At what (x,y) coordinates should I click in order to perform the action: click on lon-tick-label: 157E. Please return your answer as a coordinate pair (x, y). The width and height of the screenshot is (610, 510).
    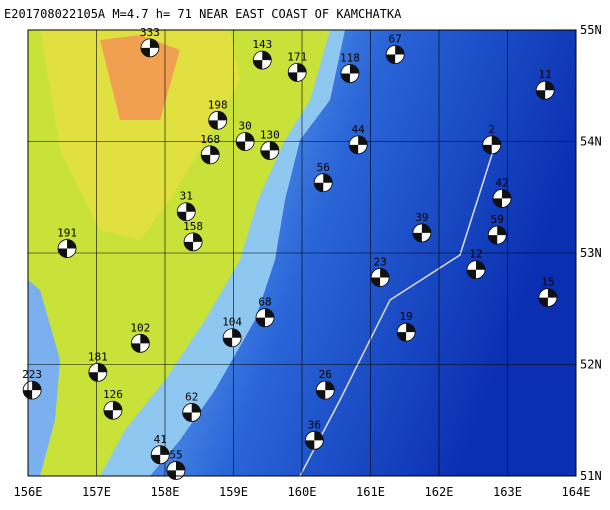
    Looking at the image, I should click on (96, 492).